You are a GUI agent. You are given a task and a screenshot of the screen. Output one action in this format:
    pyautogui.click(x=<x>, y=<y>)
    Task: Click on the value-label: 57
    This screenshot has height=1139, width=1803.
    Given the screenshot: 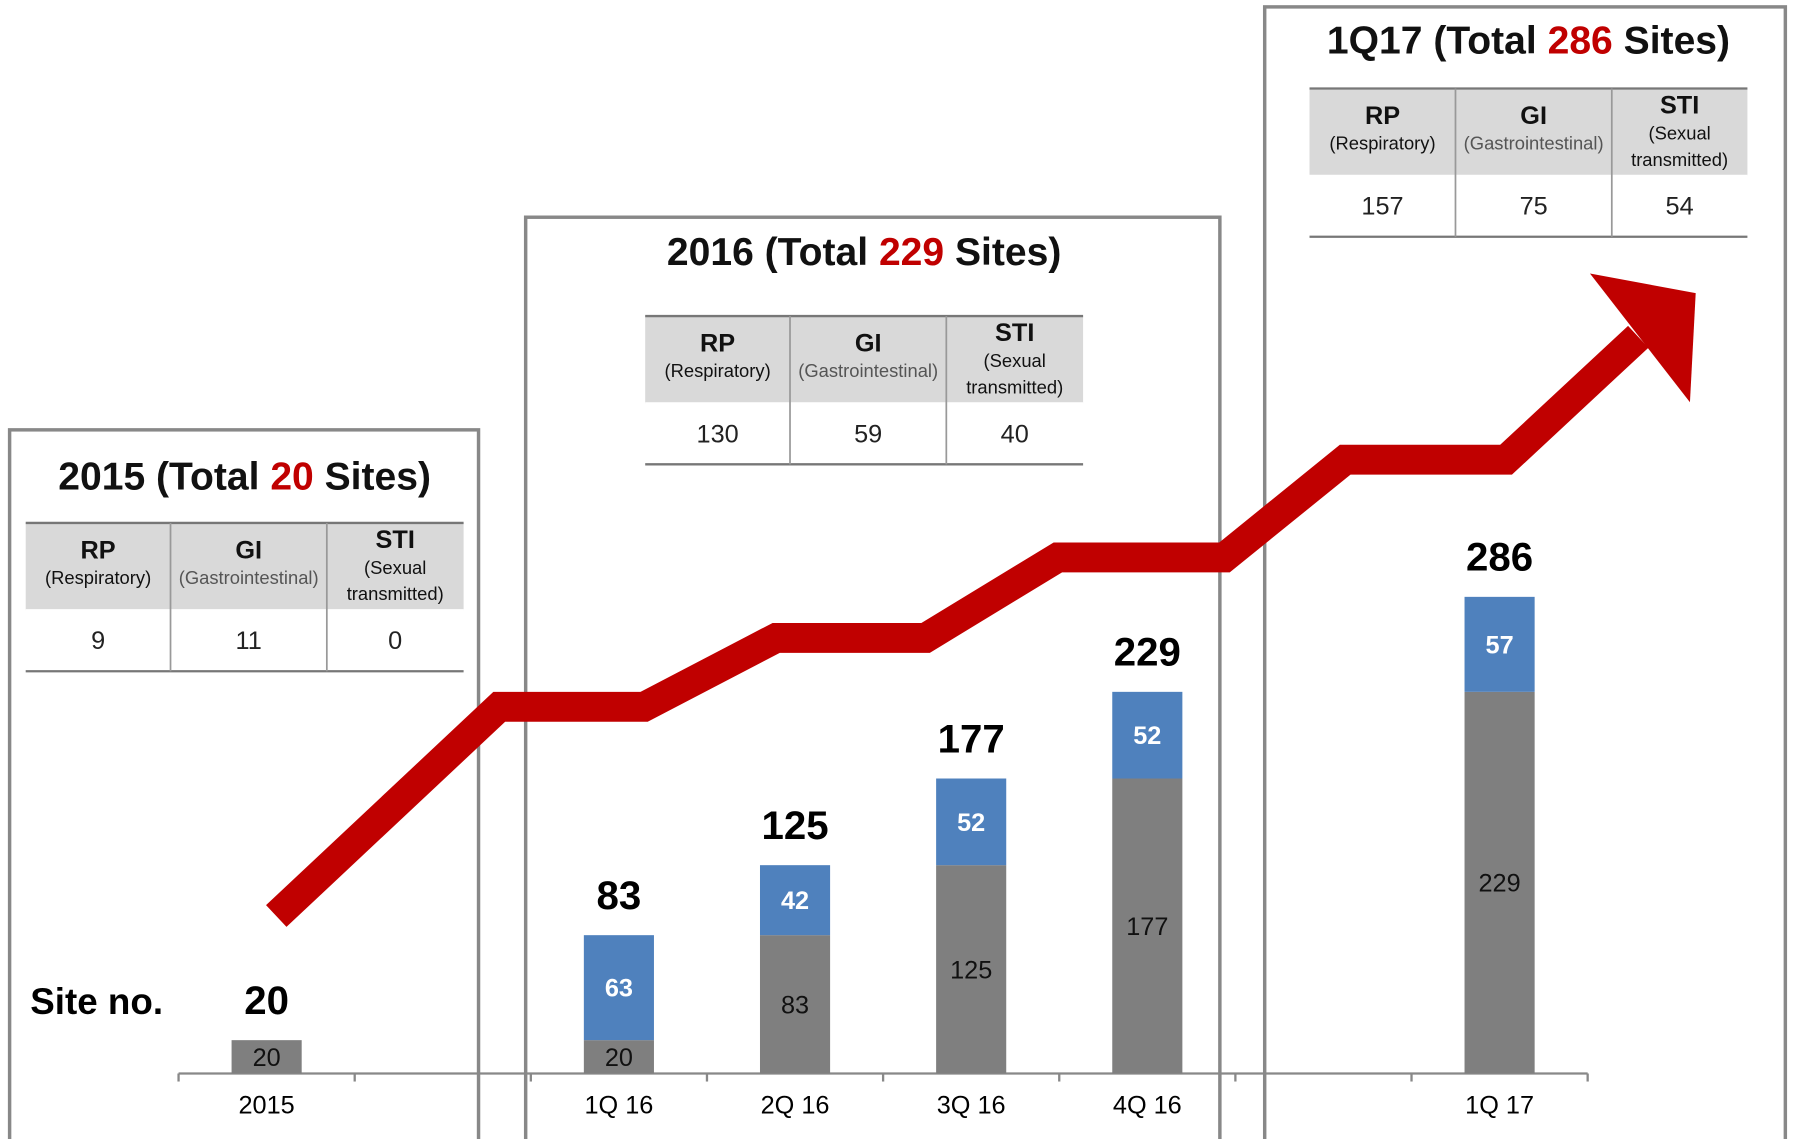 What is the action you would take?
    pyautogui.click(x=1500, y=645)
    